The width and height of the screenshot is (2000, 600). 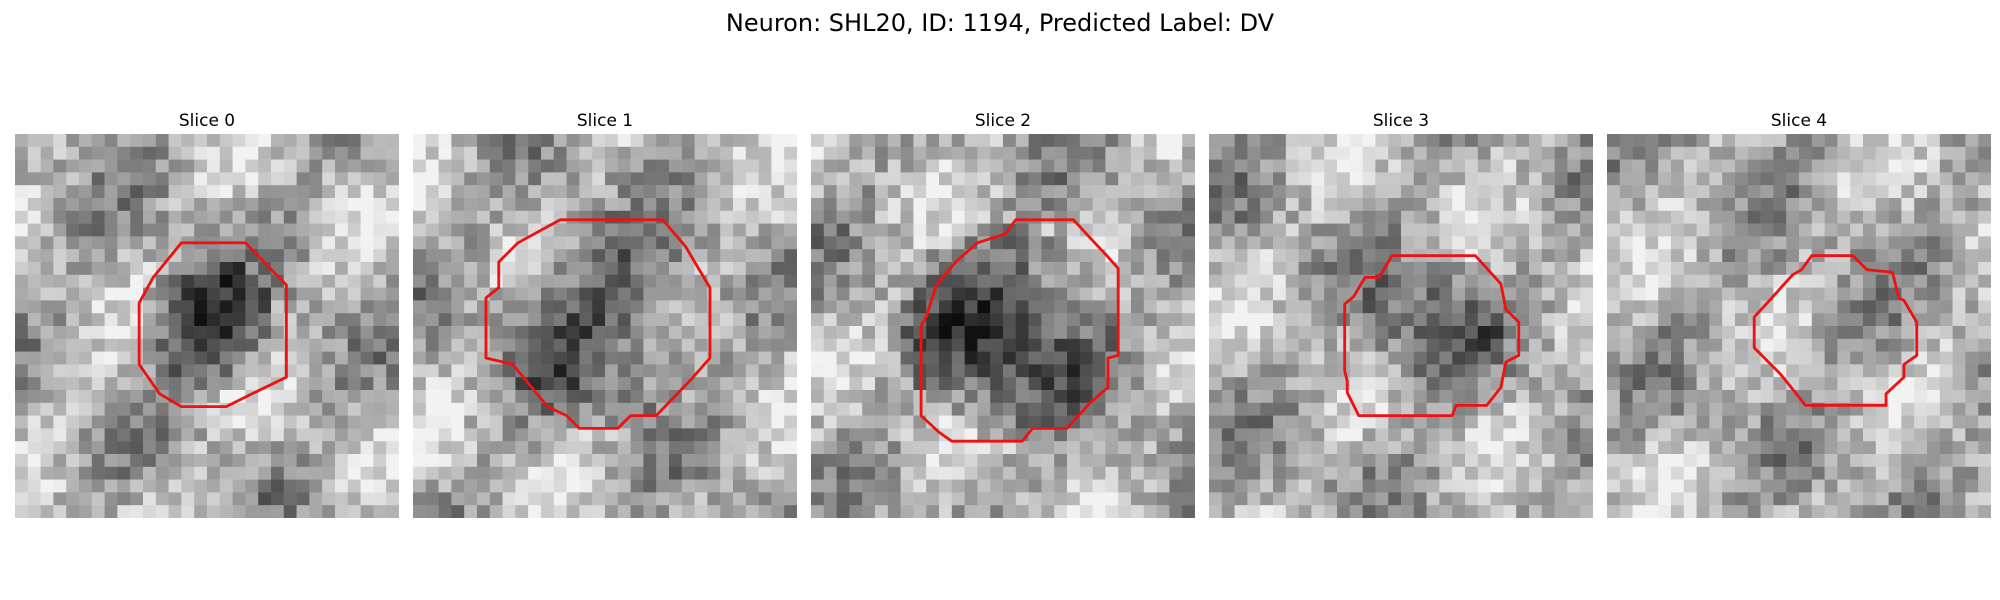 What do you see at coordinates (1019, 330) in the screenshot?
I see `roi-outline` at bounding box center [1019, 330].